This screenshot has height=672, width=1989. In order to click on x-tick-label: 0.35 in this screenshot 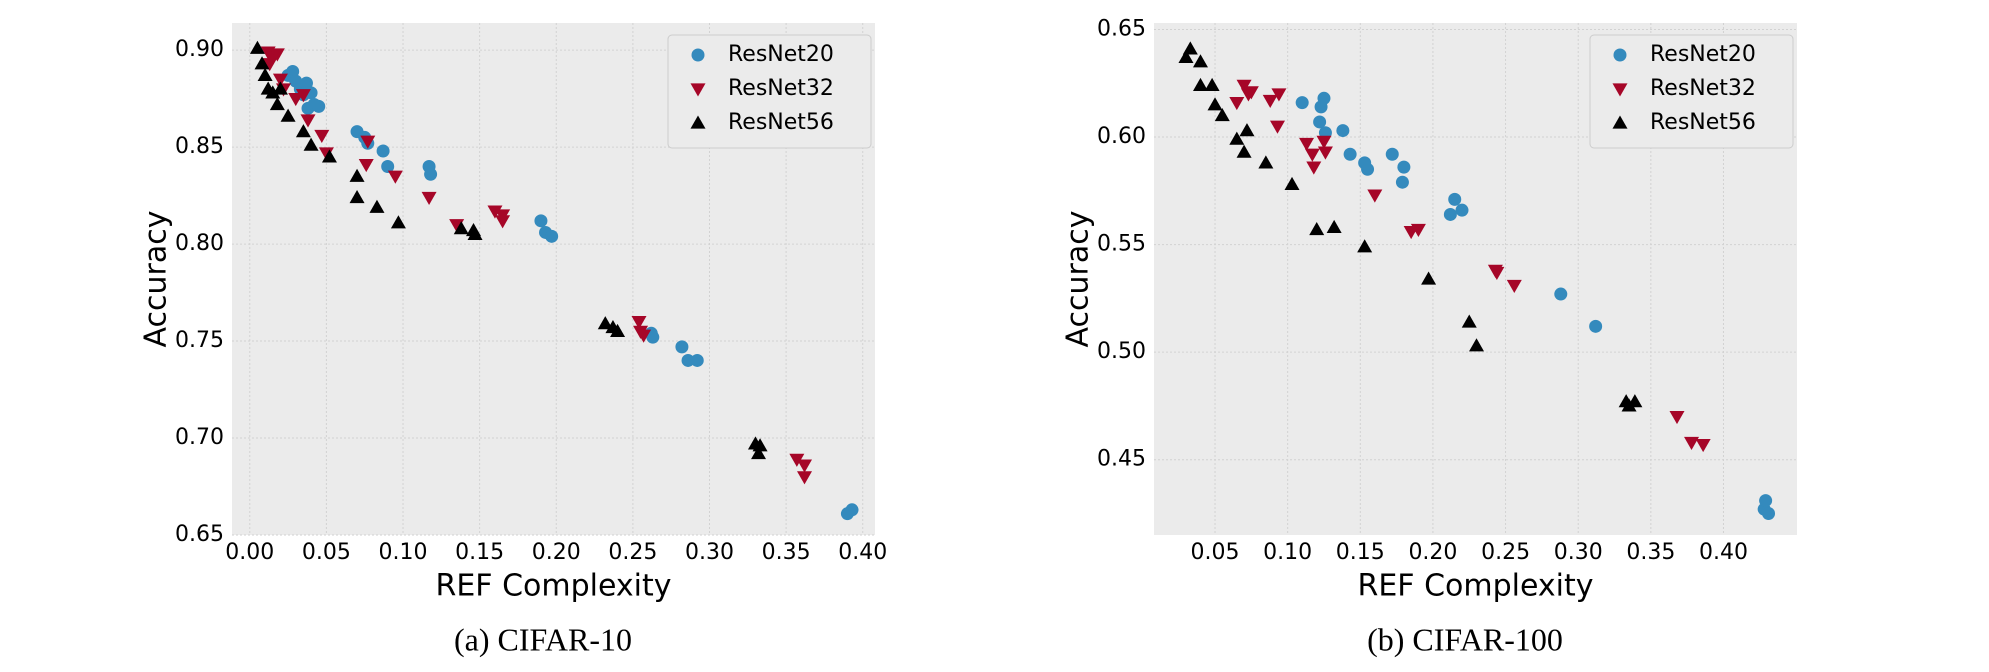, I will do `click(786, 552)`.